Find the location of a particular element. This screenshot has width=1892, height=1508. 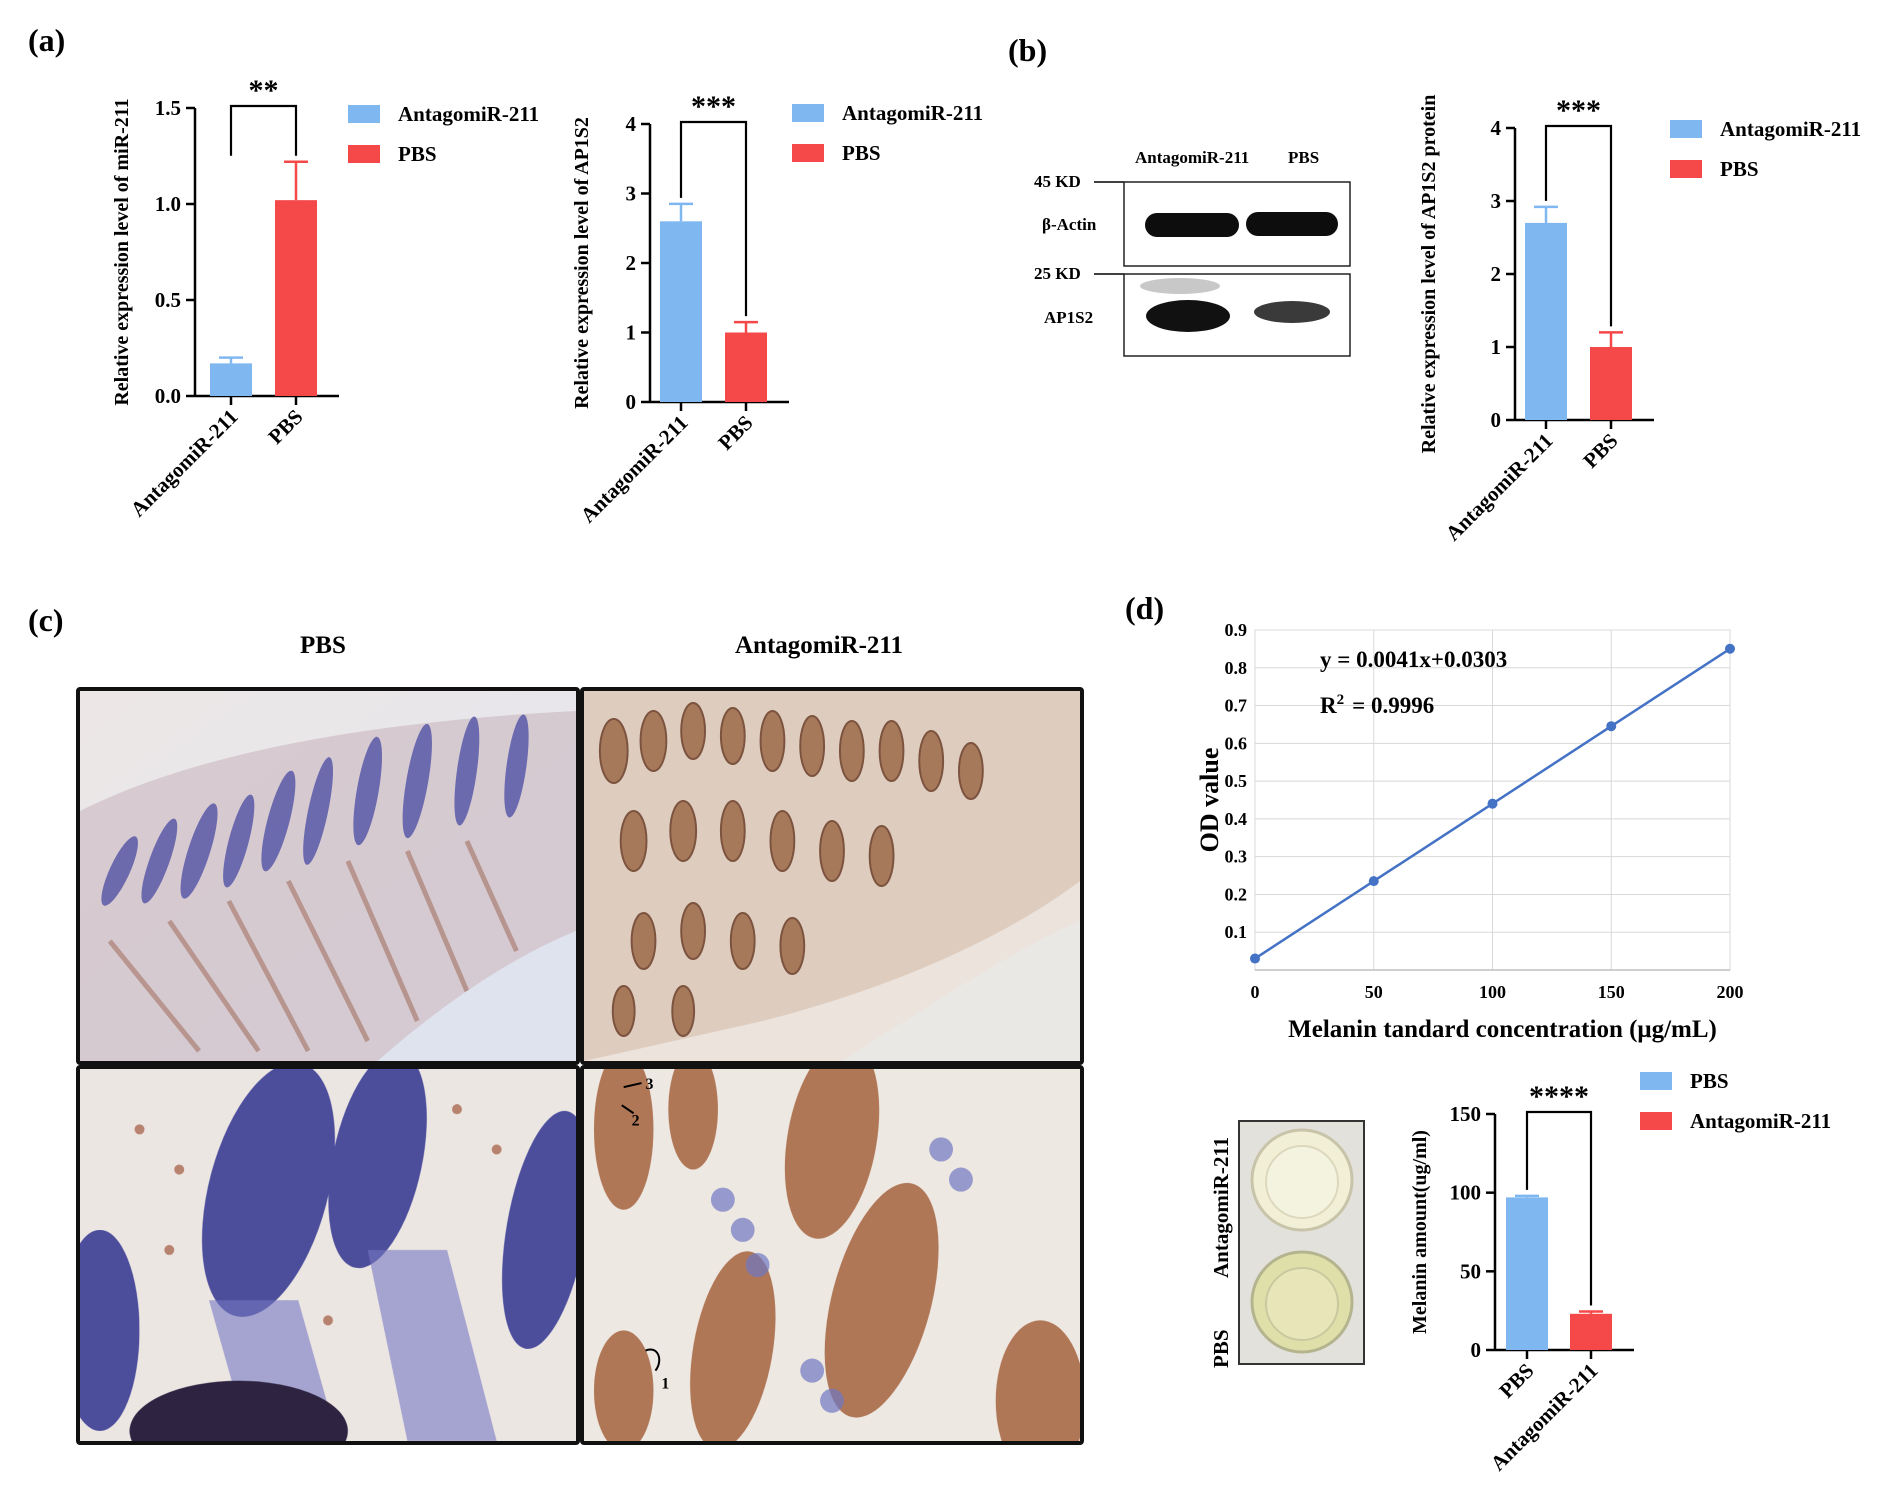

y-tick-label: 0.4 is located at coordinates (1236, 819).